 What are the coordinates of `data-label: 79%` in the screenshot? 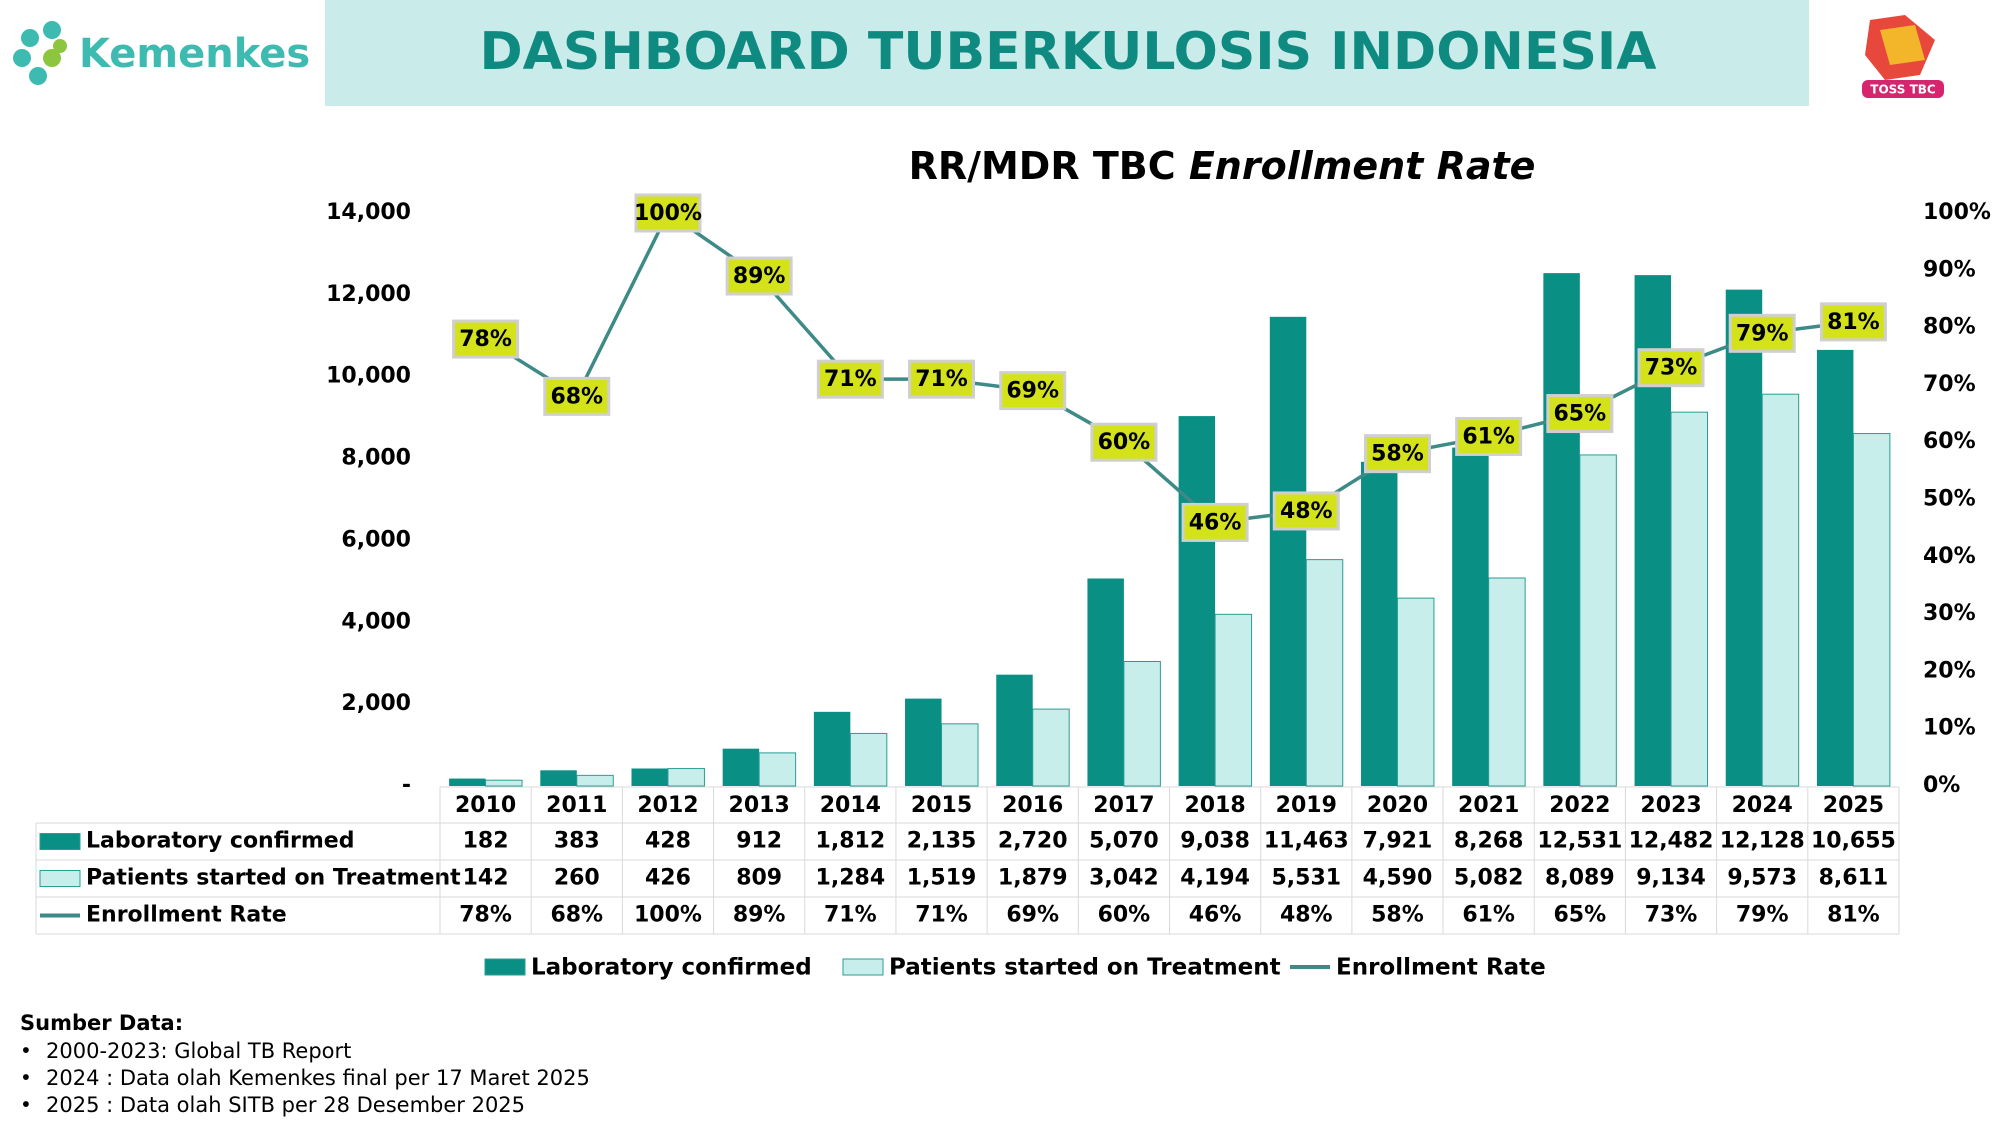 It's located at (1762, 333).